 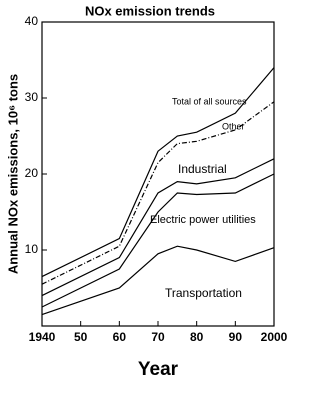 I want to click on y-tick-label: 30, so click(x=32, y=97).